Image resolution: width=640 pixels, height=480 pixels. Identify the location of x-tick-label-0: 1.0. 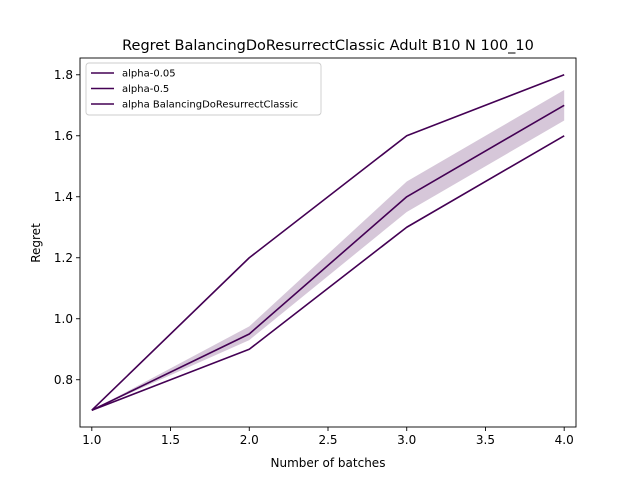
(91, 440).